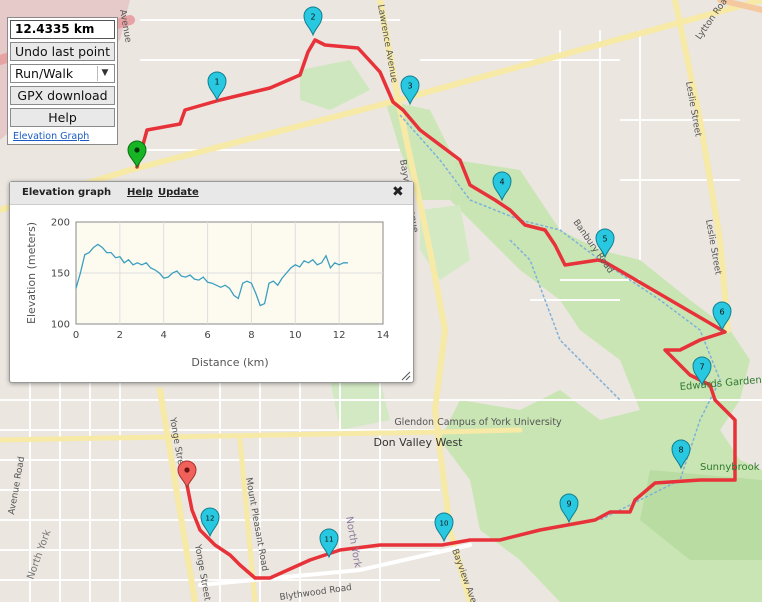 Image resolution: width=762 pixels, height=602 pixels. I want to click on y-tick-label: 100, so click(60, 325).